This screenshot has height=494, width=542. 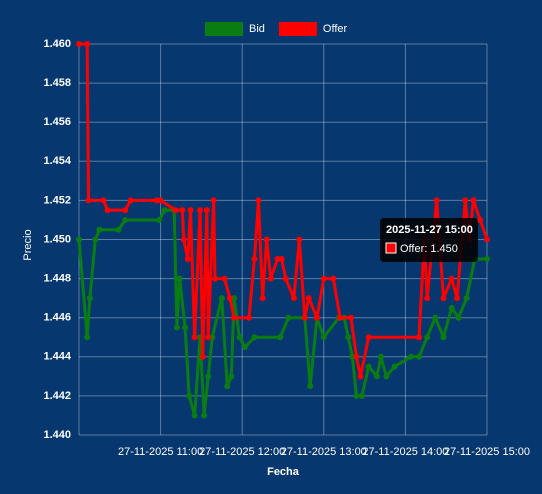 What do you see at coordinates (405, 452) in the screenshot?
I see `x-tick-label: 27-11-2025 14:00` at bounding box center [405, 452].